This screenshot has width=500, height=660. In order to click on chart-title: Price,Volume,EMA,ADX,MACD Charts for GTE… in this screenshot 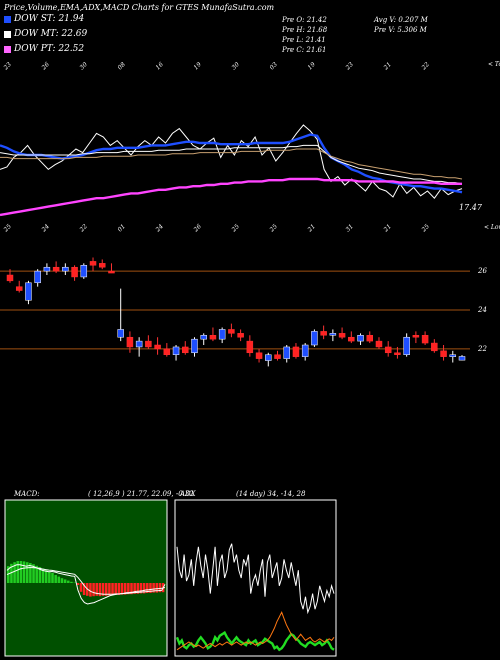, I will do `click(139, 7)`.